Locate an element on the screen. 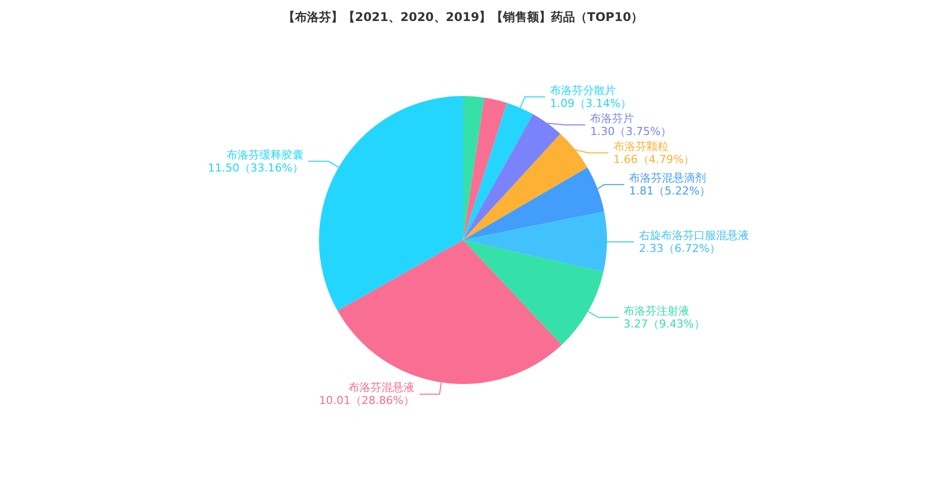 This screenshot has height=480, width=926. slice-label: 布洛芬混悬液 is located at coordinates (381, 387).